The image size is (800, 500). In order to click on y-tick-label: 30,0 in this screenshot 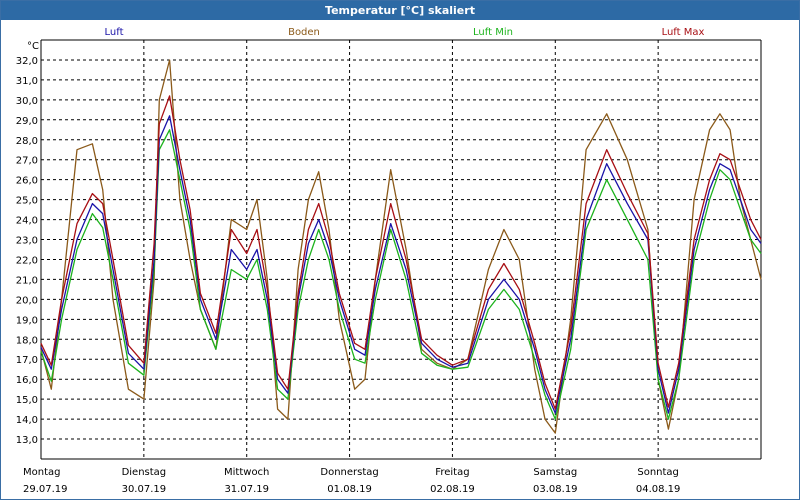, I will do `click(27, 101)`.